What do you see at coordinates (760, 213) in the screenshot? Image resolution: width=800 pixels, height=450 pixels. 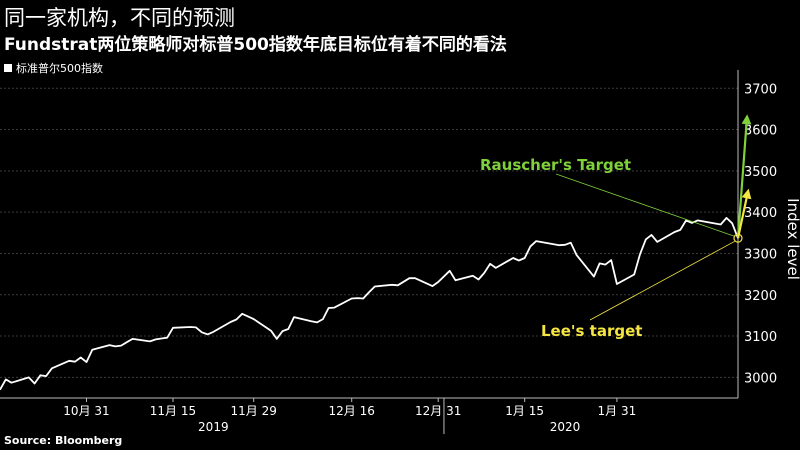 I see `y-tick-label: 3400` at bounding box center [760, 213].